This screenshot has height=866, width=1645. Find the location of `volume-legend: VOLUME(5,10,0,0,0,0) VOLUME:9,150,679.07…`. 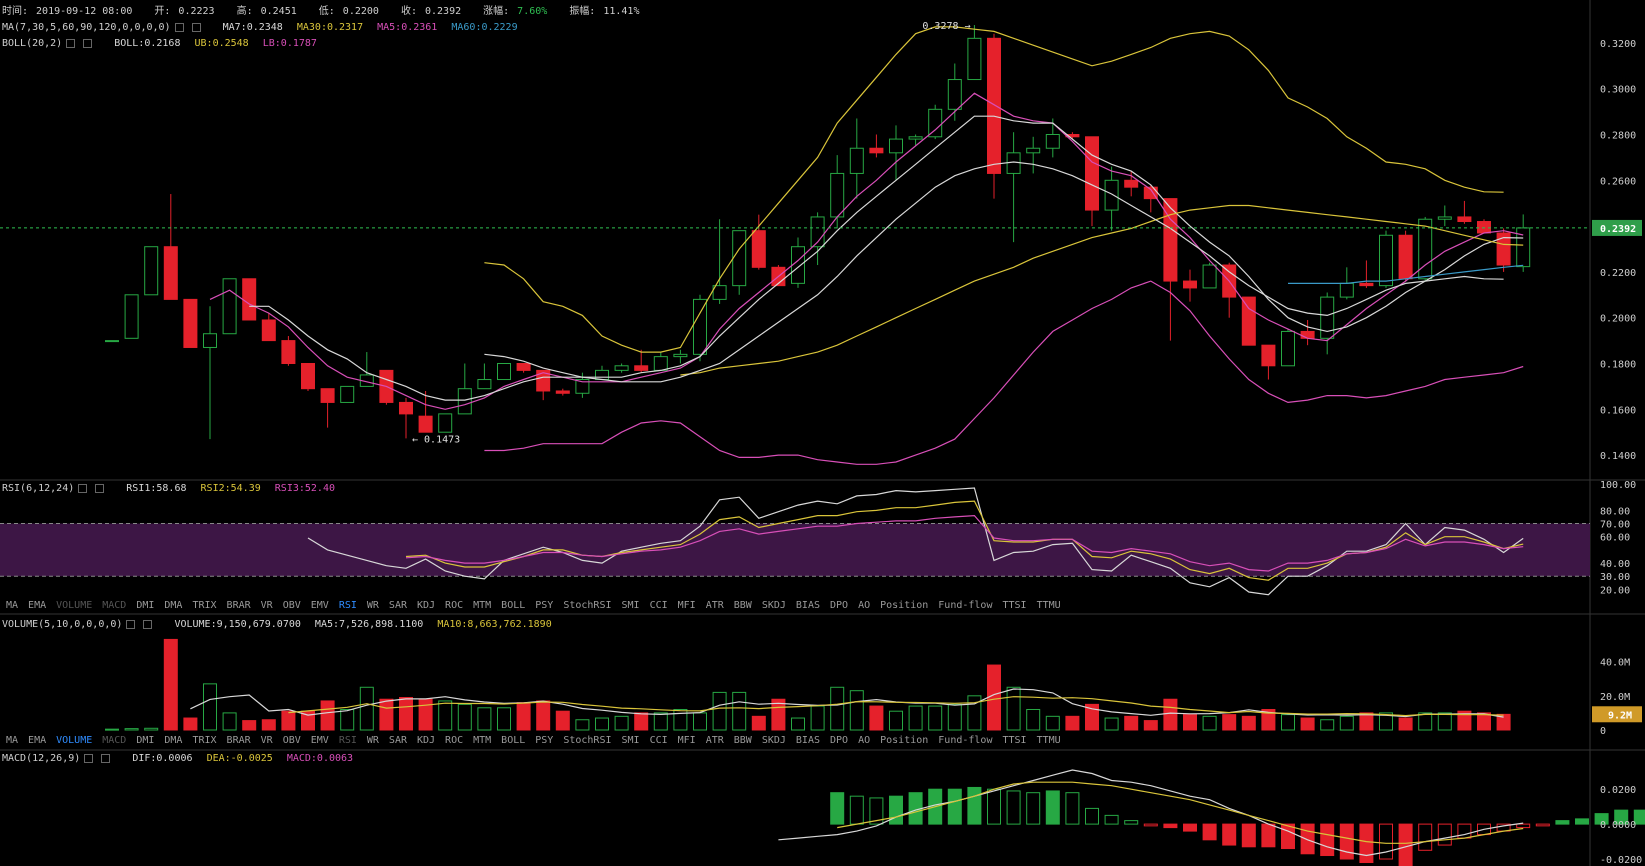

volume-legend: VOLUME(5,10,0,0,0,0) VOLUME:9,150,679.07… is located at coordinates (281, 625).